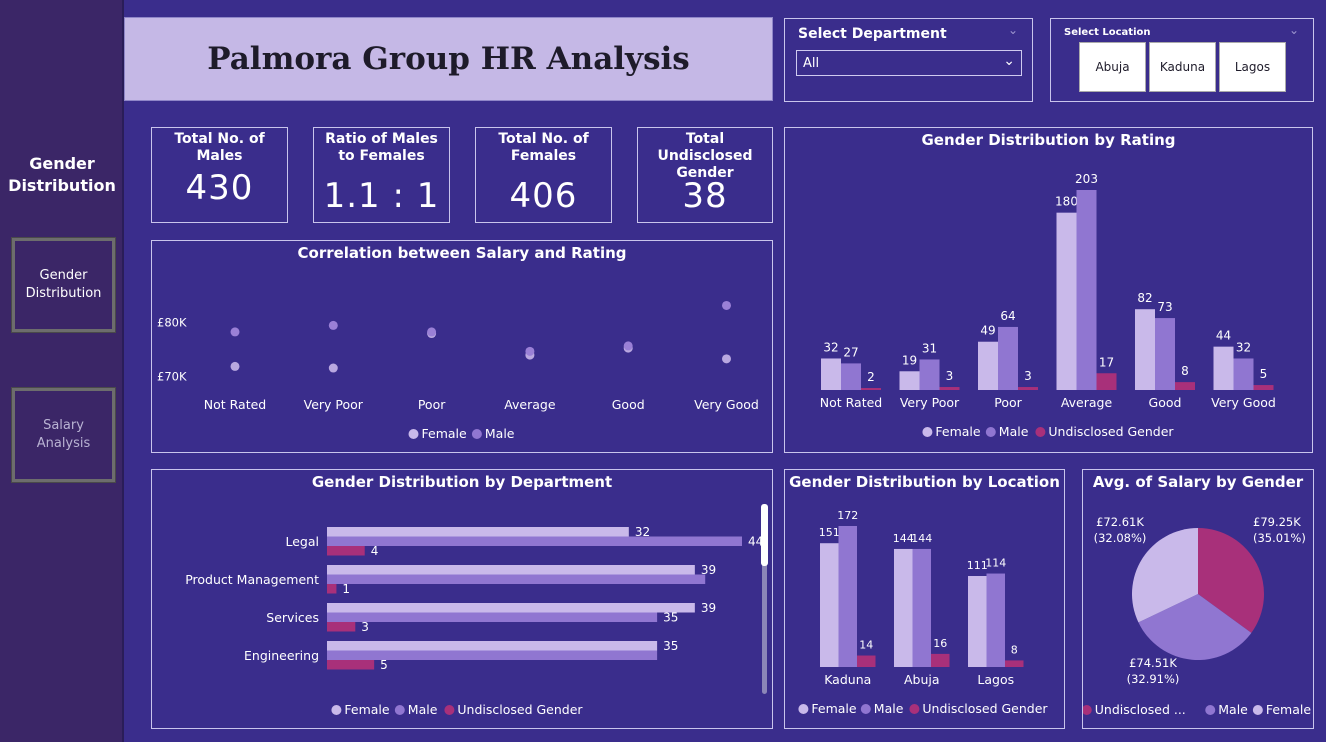 The height and width of the screenshot is (742, 1326). What do you see at coordinates (1014, 649) in the screenshot?
I see `data-label: 8` at bounding box center [1014, 649].